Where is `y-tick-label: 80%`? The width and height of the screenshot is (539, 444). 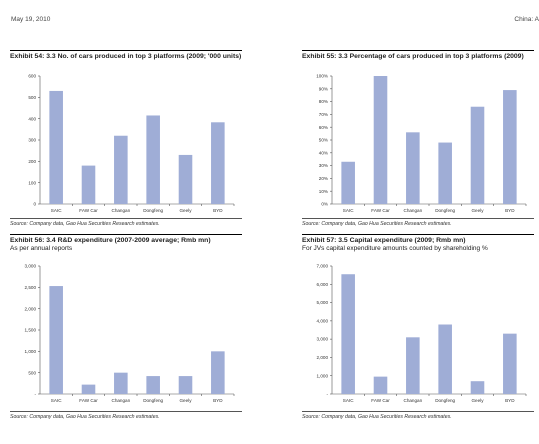
y-tick-label: 80% is located at coordinates (323, 101).